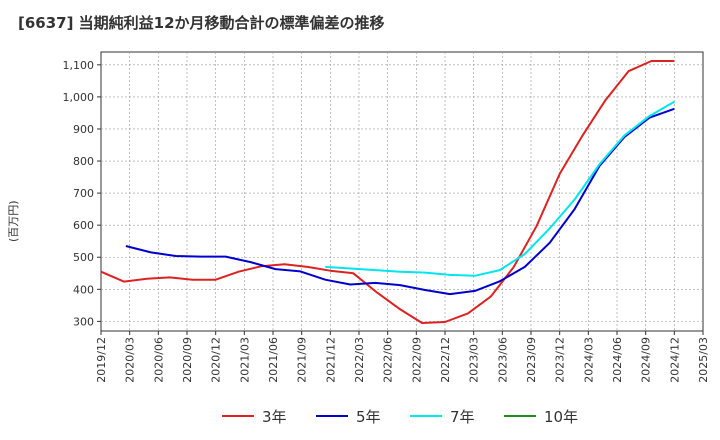 Image resolution: width=720 pixels, height=440 pixels. Describe the element at coordinates (238, 416) in the screenshot. I see `legend-swatch-3y` at that location.